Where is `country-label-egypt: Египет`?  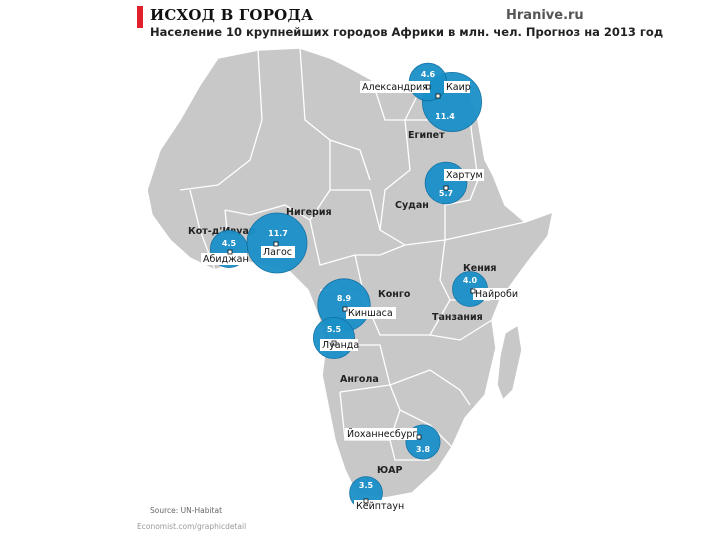
country-label-egypt: Египет is located at coordinates (426, 135).